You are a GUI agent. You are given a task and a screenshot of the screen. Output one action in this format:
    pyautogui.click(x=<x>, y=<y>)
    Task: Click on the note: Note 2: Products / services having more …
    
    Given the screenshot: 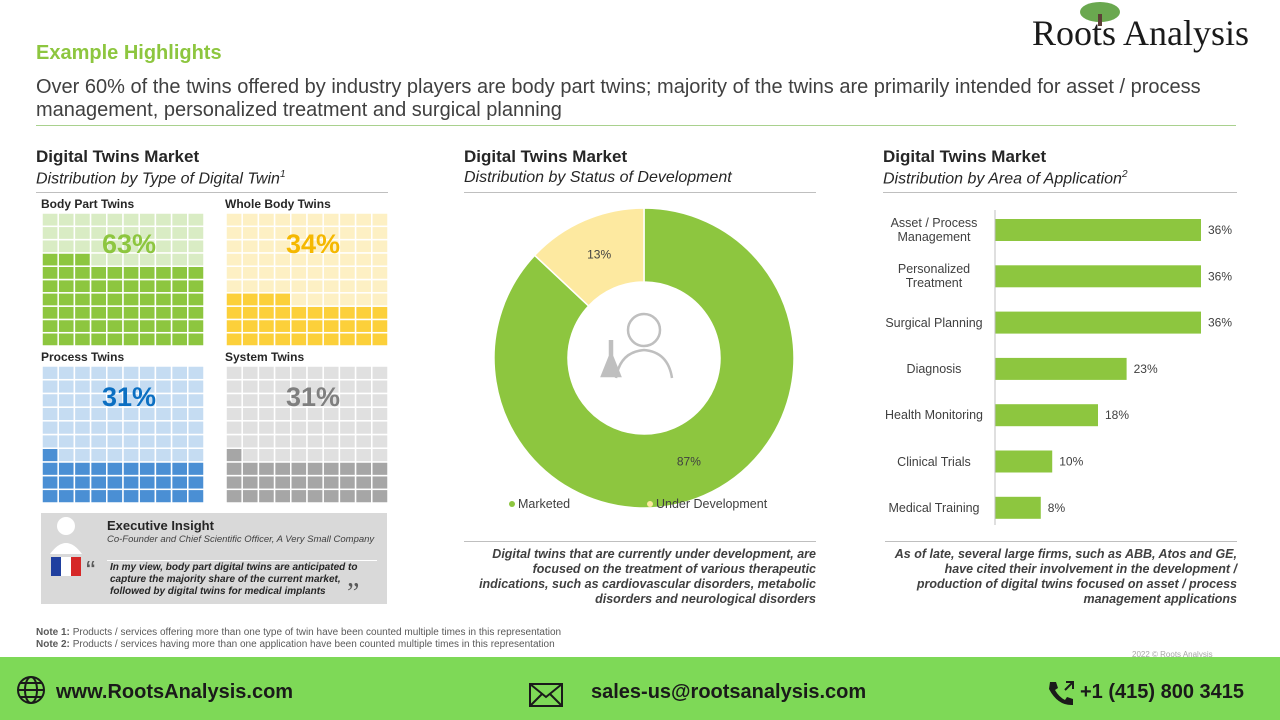 What is the action you would take?
    pyautogui.click(x=295, y=645)
    